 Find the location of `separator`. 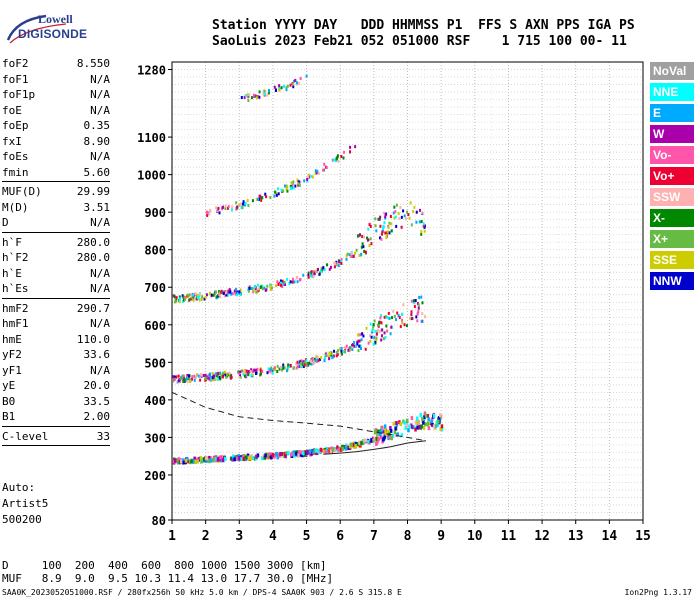

separator is located at coordinates (56, 445).